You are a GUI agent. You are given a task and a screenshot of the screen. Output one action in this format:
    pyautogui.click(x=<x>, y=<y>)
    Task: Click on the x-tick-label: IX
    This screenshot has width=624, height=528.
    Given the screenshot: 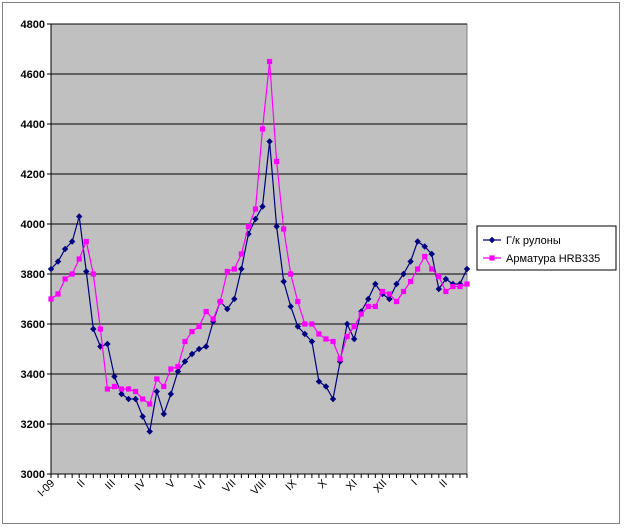 What is the action you would take?
    pyautogui.click(x=291, y=485)
    